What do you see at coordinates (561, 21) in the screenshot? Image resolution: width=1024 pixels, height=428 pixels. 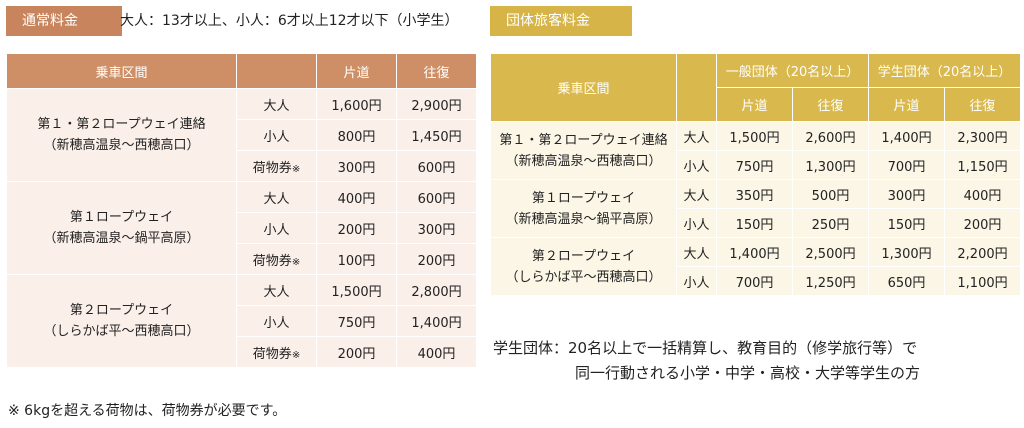 I see `group-fare-tag: 団体旅客料金` at bounding box center [561, 21].